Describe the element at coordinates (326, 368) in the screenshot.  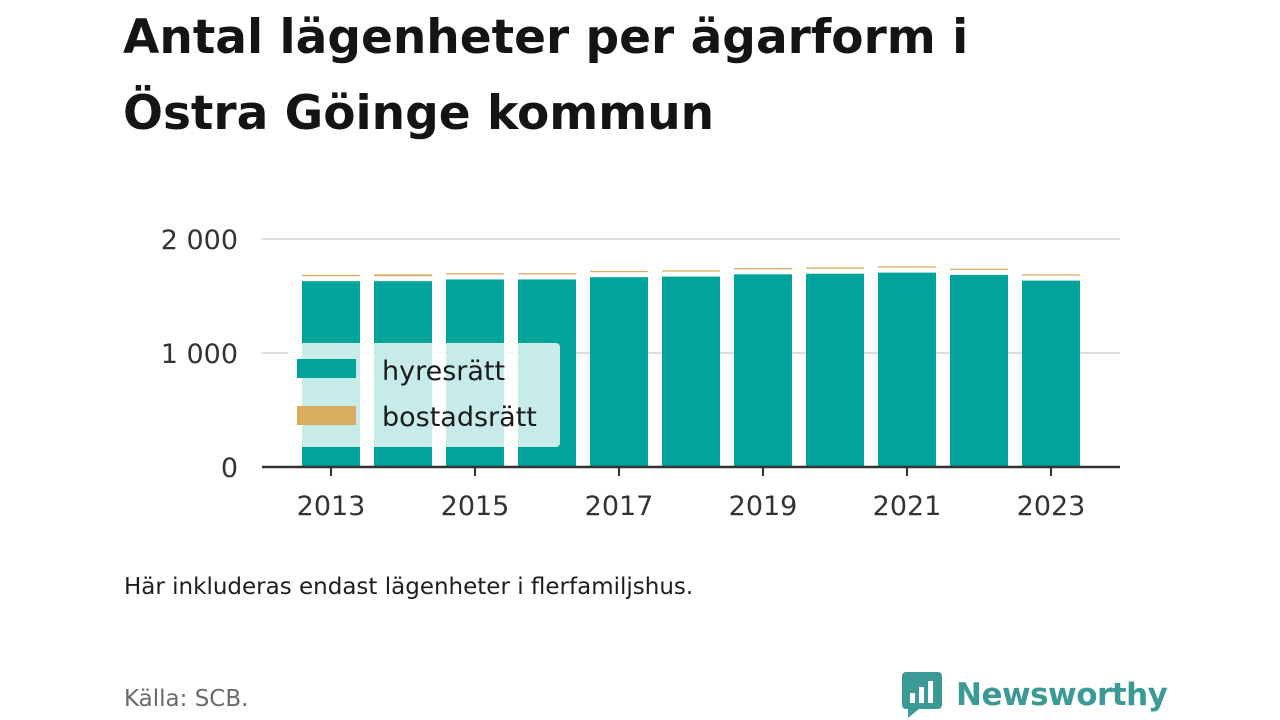
I see `legend-swatch-hyresratt` at that location.